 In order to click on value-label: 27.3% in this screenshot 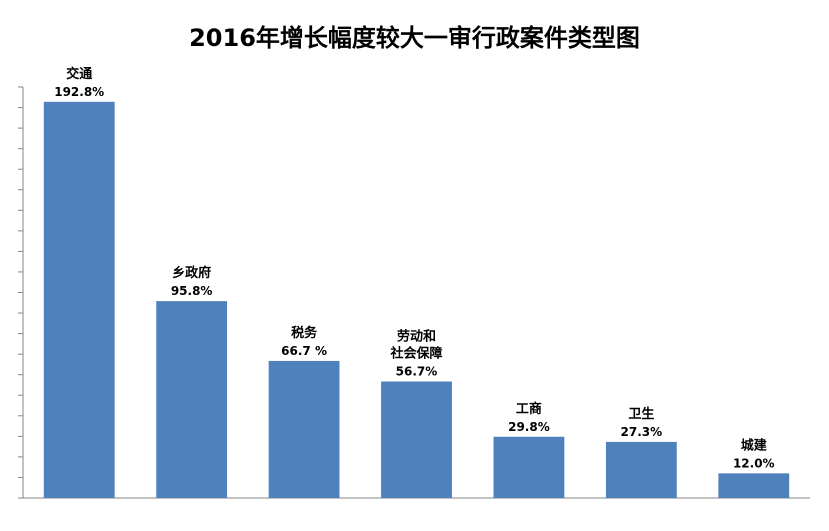, I will do `click(642, 432)`.